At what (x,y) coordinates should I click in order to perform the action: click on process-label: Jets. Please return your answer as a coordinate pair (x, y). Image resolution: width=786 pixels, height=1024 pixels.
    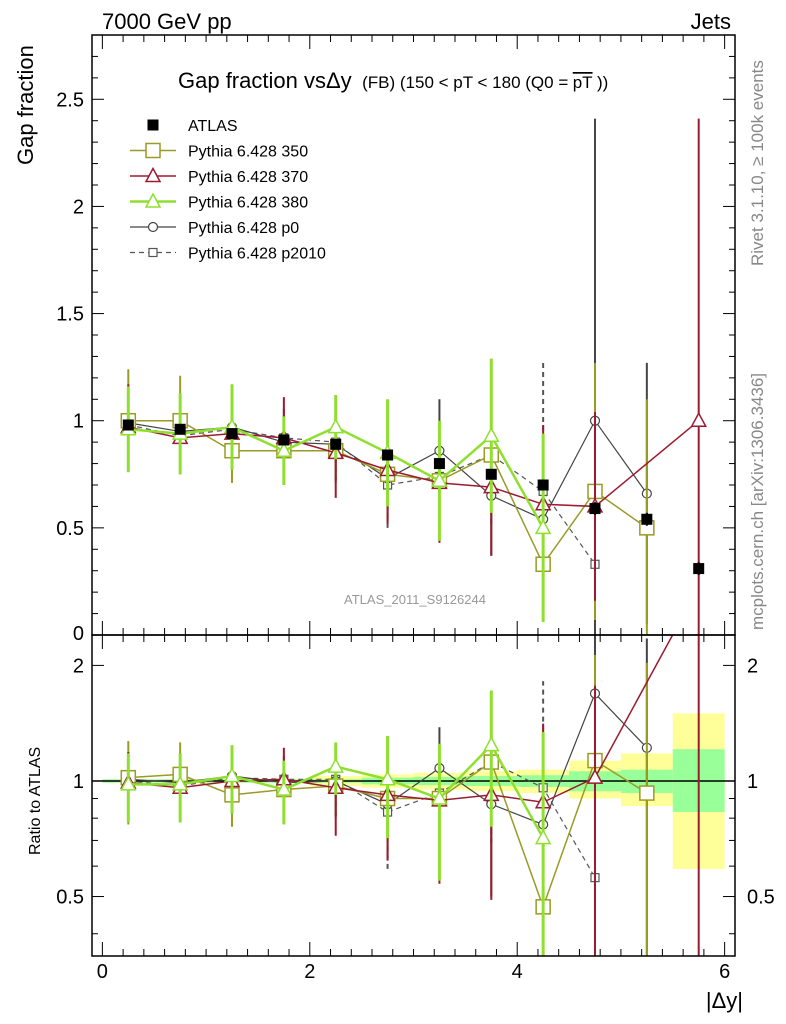
    Looking at the image, I should click on (711, 21).